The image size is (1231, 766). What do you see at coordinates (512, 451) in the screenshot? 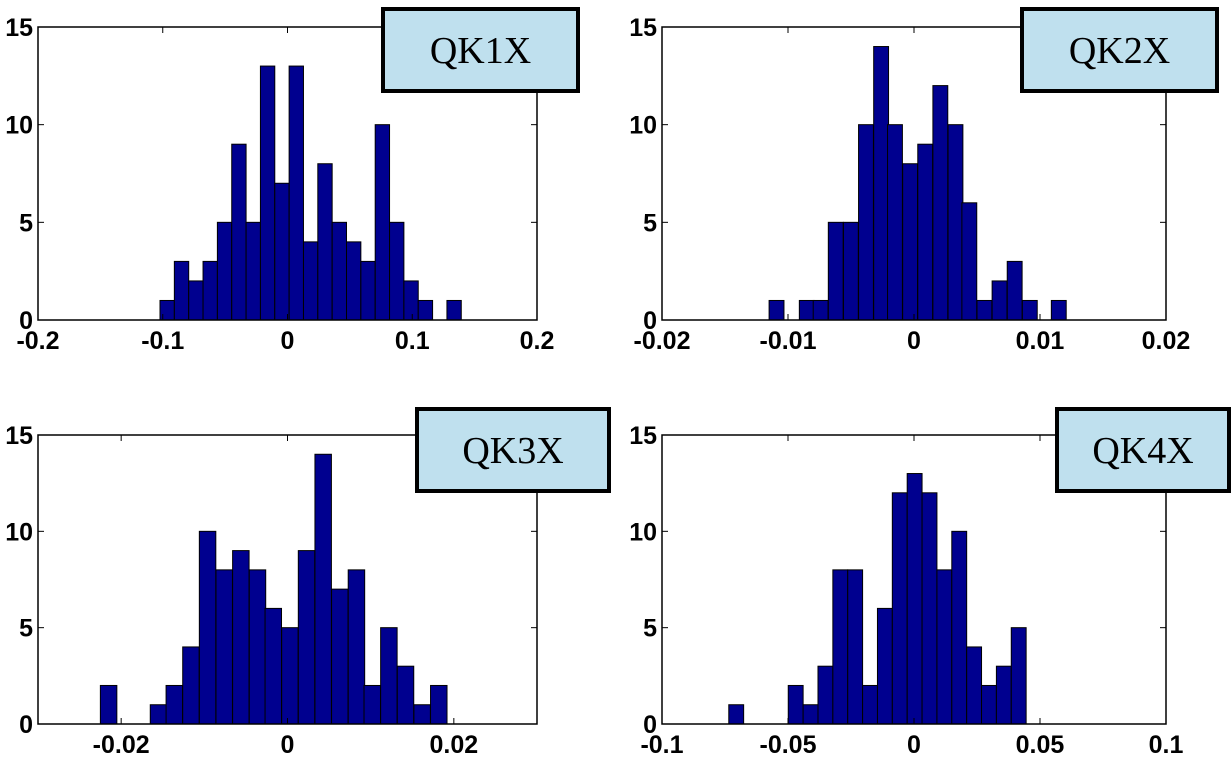
I see `legend-label: QK3X` at bounding box center [512, 451].